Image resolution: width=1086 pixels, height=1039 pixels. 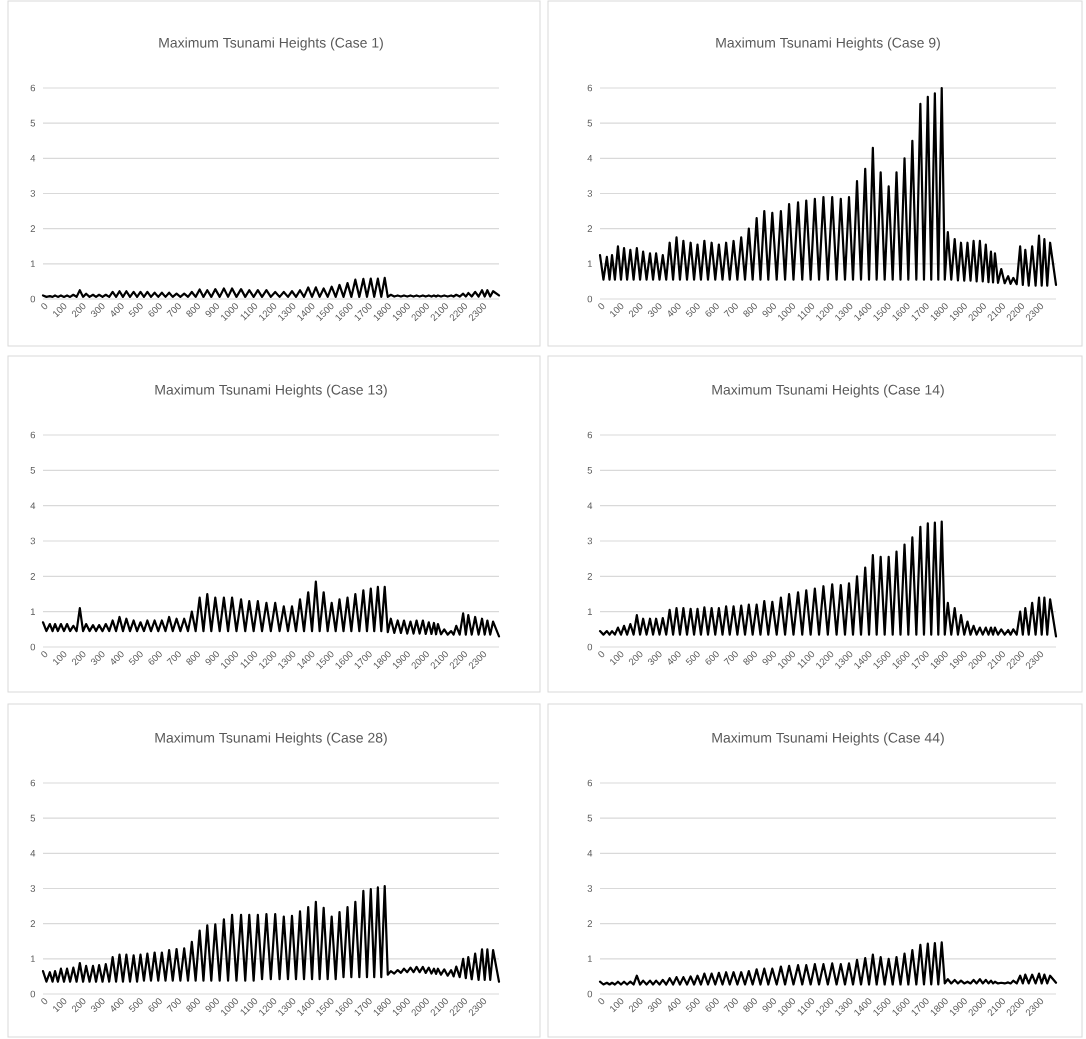 I want to click on chart-title: Maximum Tsunami Heights (Case 1), so click(x=271, y=44).